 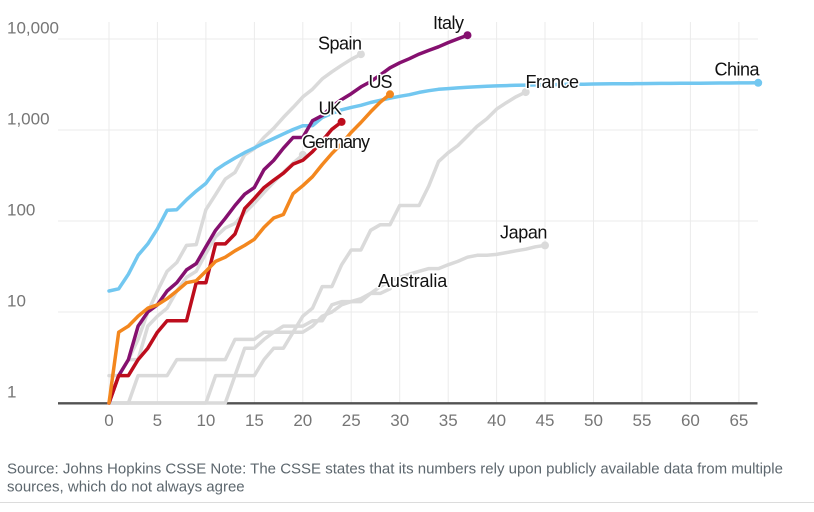 I want to click on svg-text: 15, so click(x=254, y=420).